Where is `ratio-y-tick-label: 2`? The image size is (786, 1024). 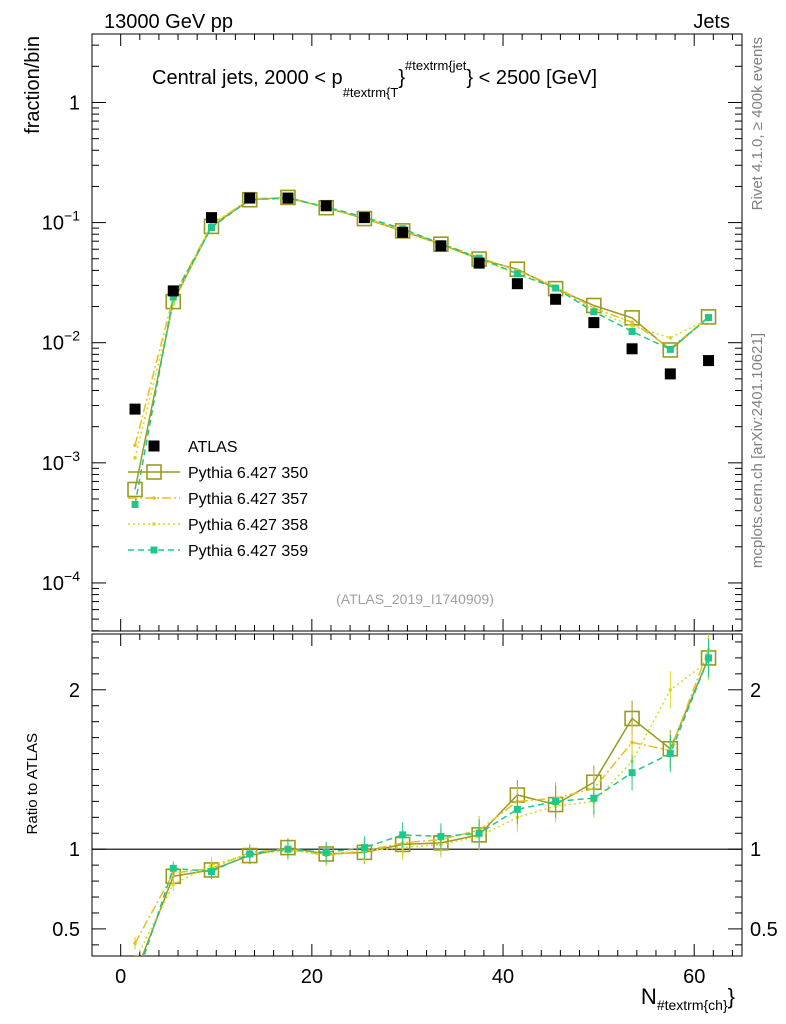
ratio-y-tick-label: 2 is located at coordinates (74, 691).